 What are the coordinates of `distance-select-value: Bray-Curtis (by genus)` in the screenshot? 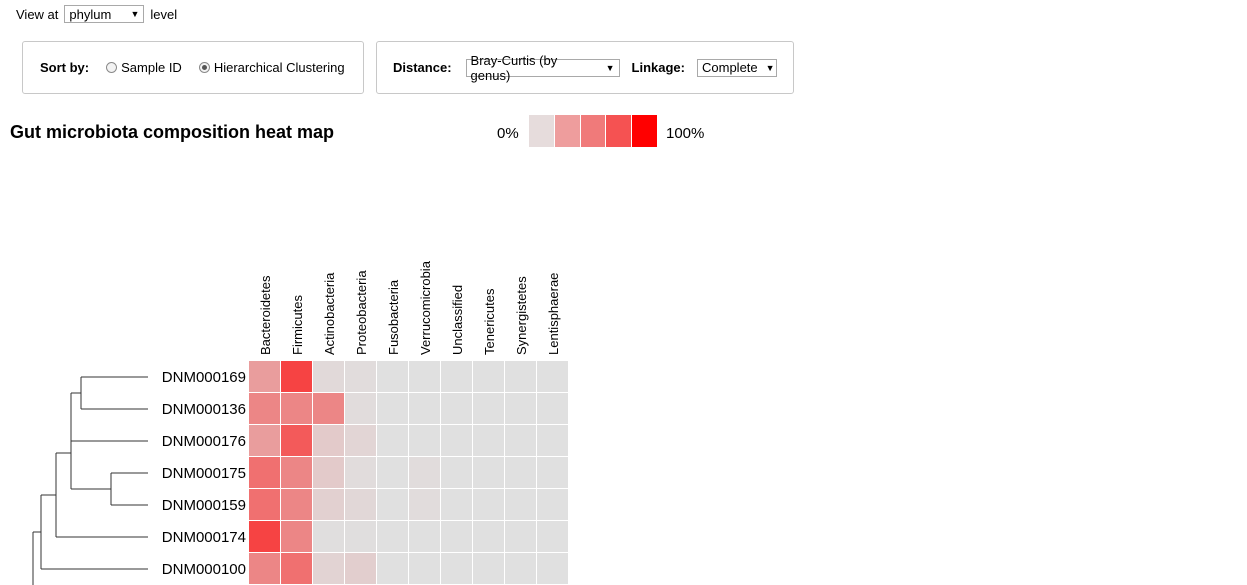 It's located at (514, 67).